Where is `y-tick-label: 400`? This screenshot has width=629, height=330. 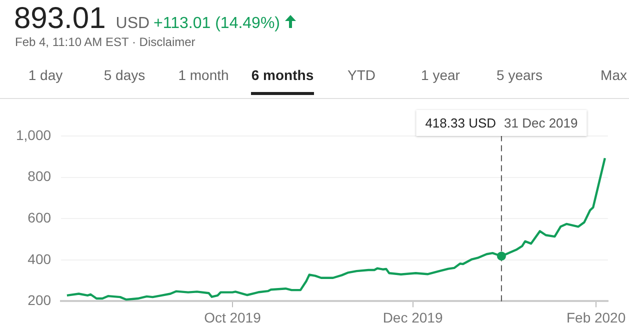
y-tick-label: 400 is located at coordinates (40, 258).